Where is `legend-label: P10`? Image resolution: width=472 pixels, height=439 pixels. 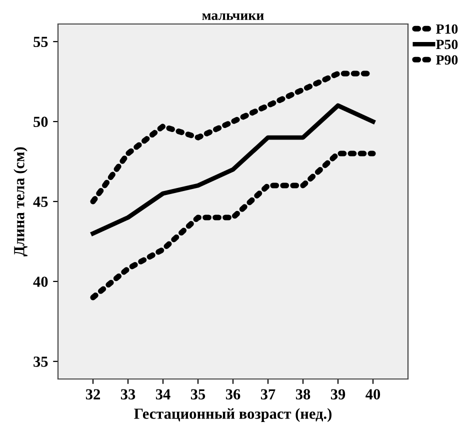
legend-label: P10 is located at coordinates (447, 29).